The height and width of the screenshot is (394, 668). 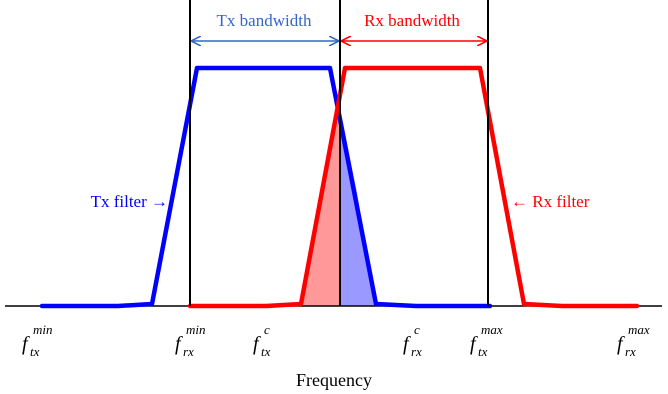 I want to click on tick-label-rx-c: f c rx, so click(x=412, y=340).